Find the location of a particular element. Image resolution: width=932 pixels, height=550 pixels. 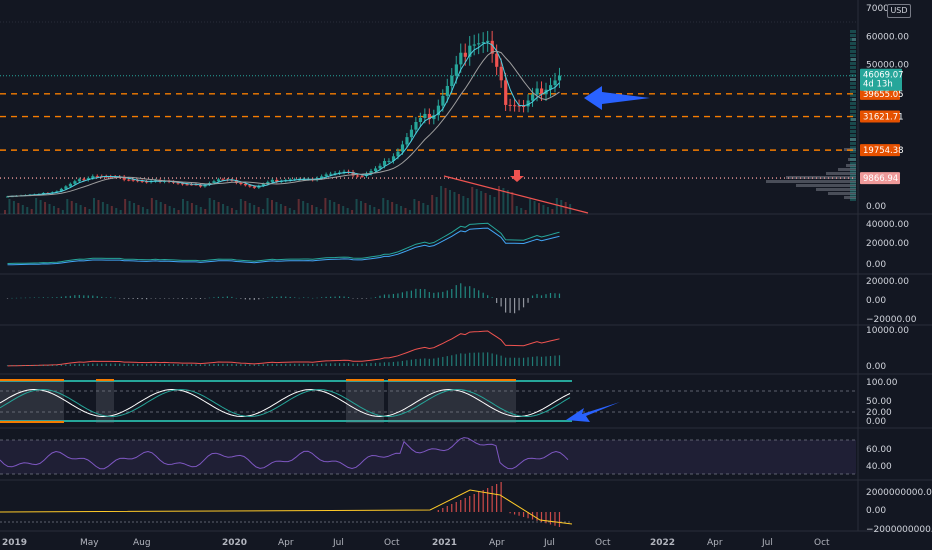

pane-tick-label: 20000.00 is located at coordinates (887, 244).